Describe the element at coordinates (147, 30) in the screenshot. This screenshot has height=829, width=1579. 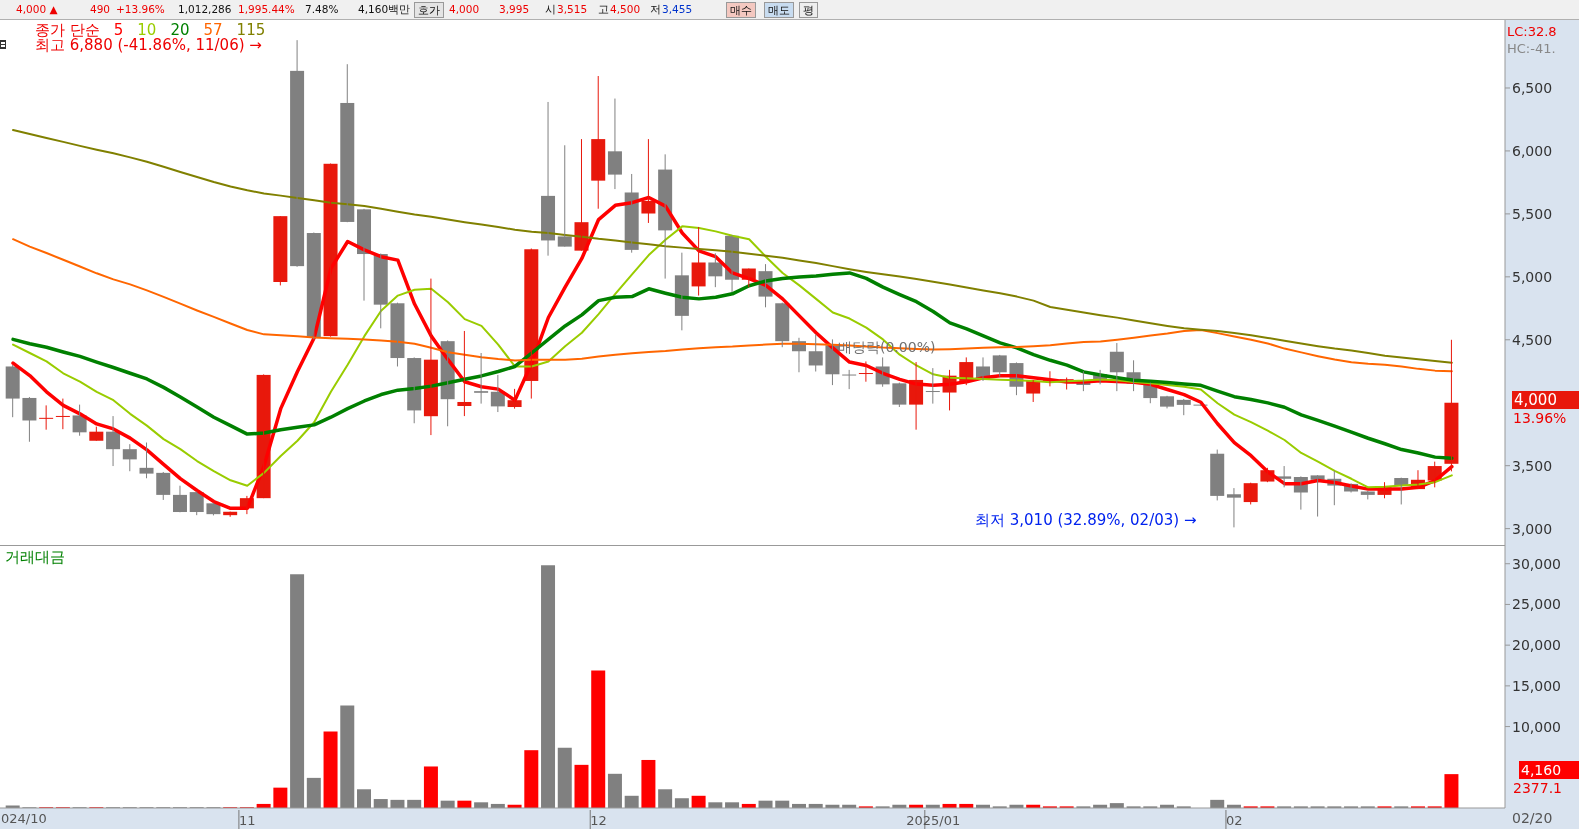
I see `text: 10` at that location.